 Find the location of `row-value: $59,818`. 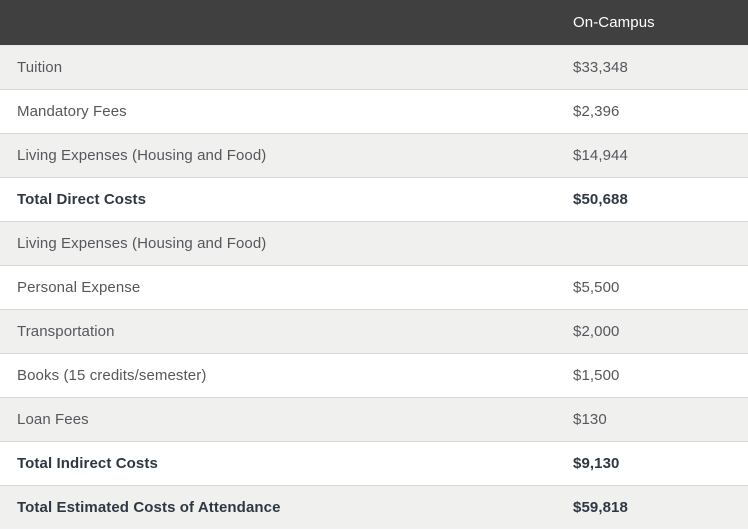

row-value: $59,818 is located at coordinates (652, 507).